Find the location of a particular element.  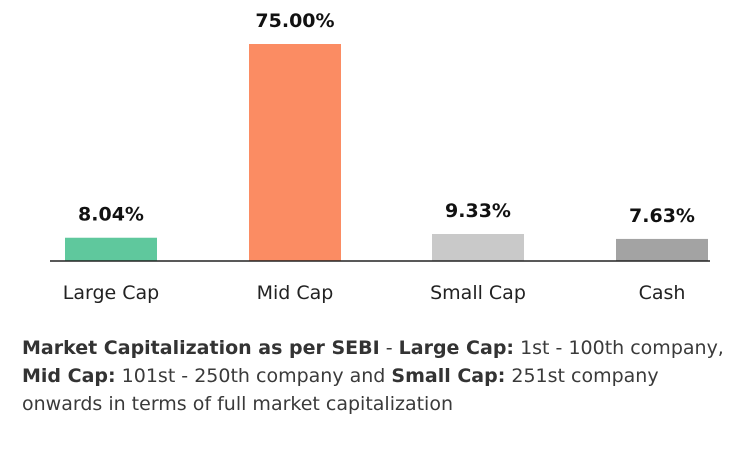

footnote-large-cap-text: 1st - 100th company, is located at coordinates (619, 348).